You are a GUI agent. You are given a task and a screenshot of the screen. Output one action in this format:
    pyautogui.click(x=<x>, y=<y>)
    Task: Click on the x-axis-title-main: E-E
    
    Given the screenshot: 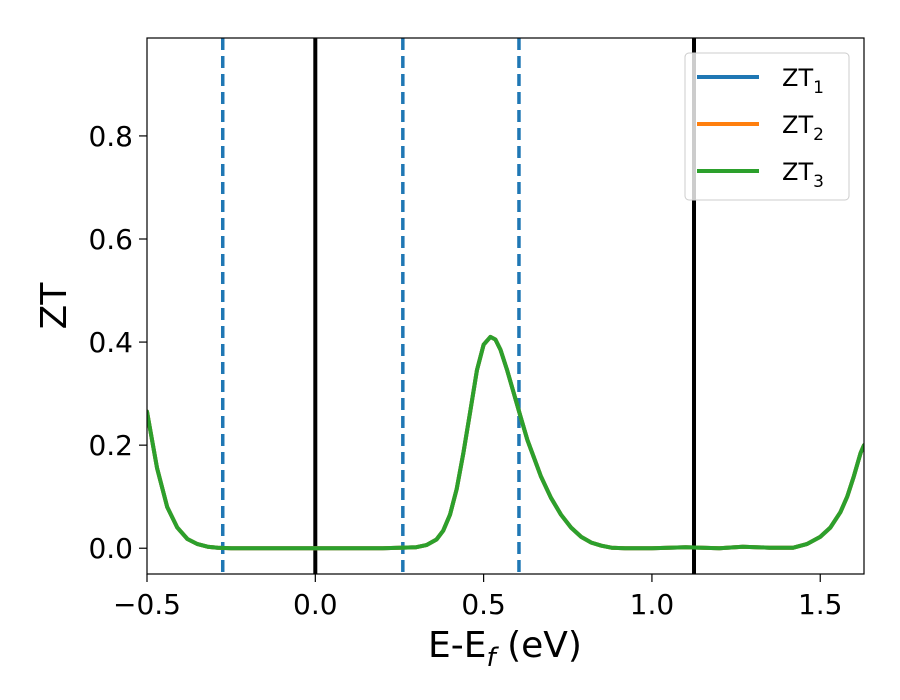 What is the action you would take?
    pyautogui.click(x=457, y=645)
    